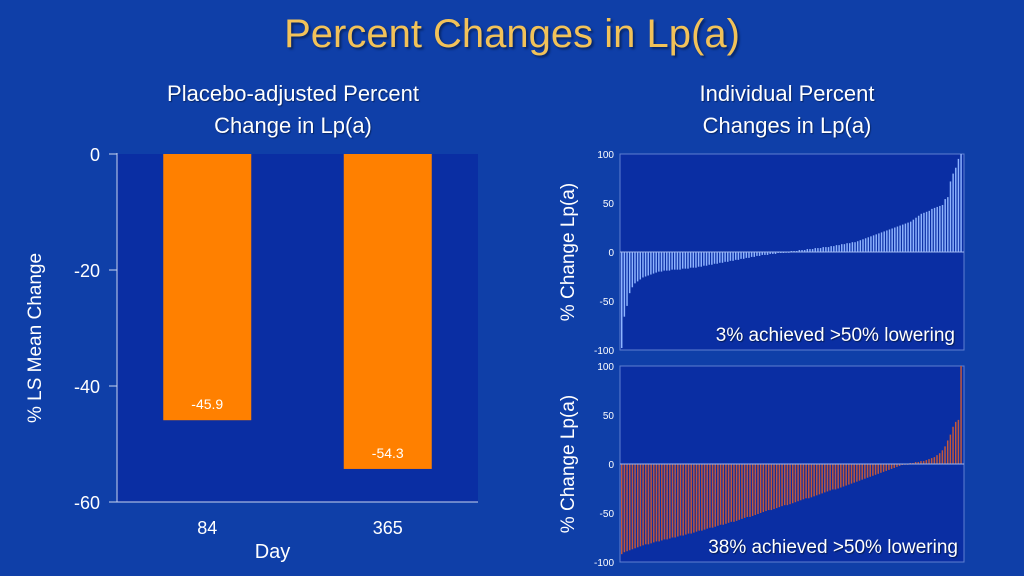 This screenshot has width=1024, height=576. What do you see at coordinates (835, 335) in the screenshot?
I see `top-waterfall-annotation: 3% achieved >50% lowering` at bounding box center [835, 335].